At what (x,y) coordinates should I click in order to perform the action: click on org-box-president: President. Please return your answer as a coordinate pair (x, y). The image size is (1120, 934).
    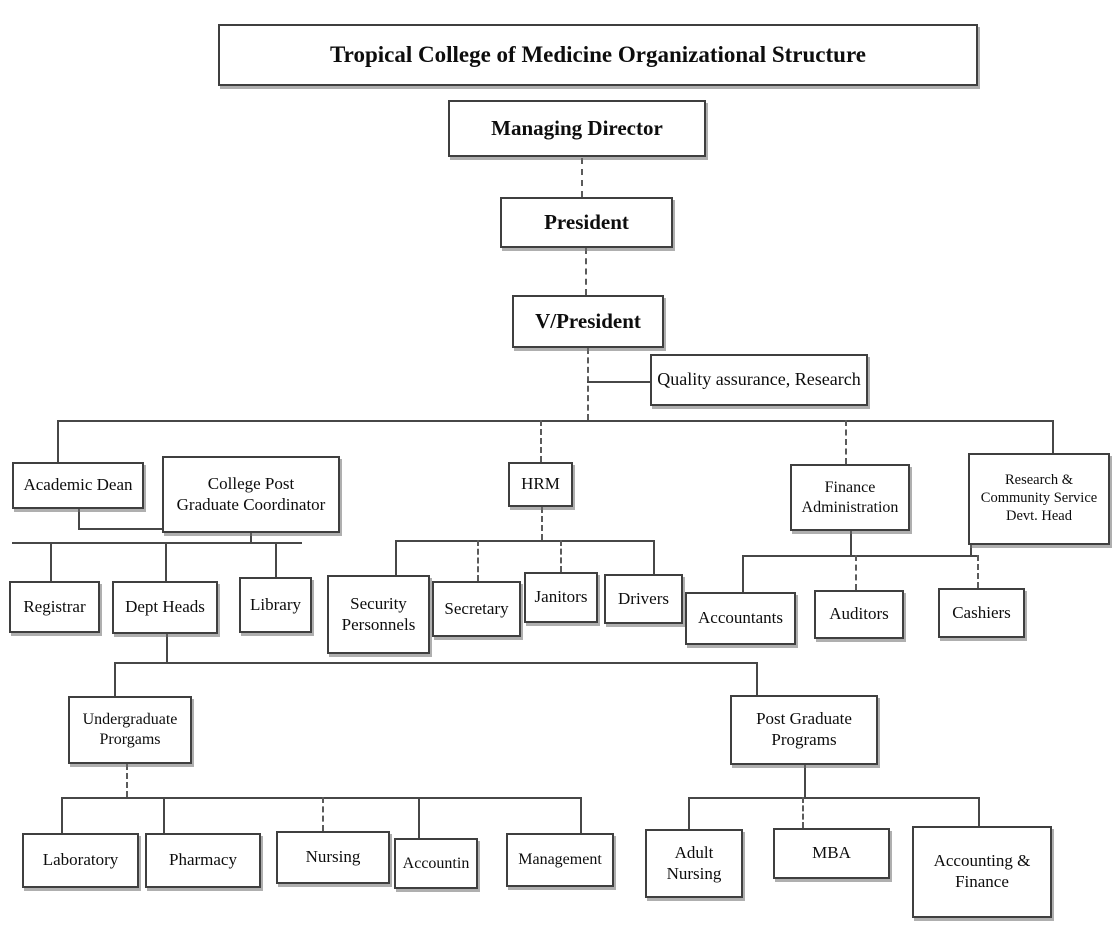
    Looking at the image, I should click on (586, 222).